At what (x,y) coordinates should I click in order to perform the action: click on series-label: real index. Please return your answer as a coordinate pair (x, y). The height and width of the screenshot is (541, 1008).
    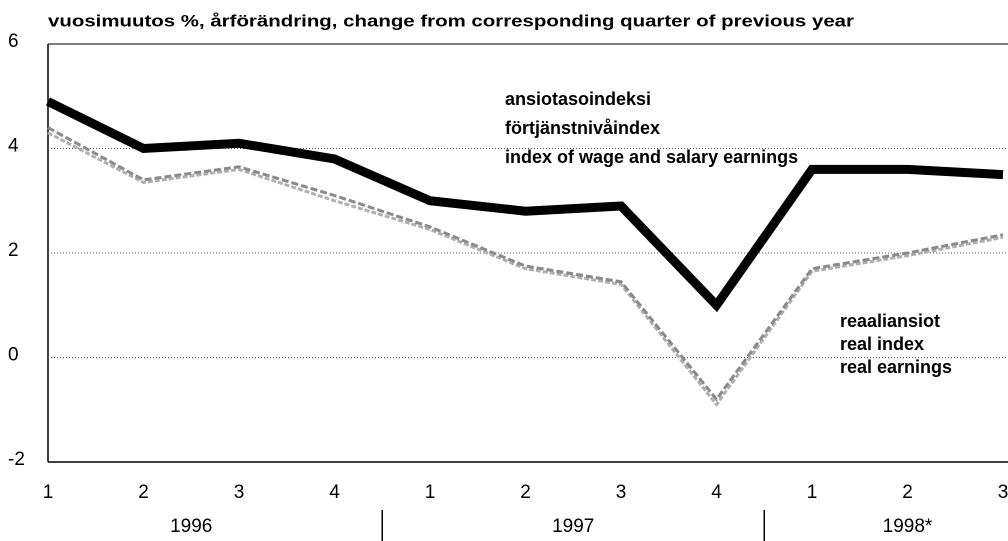
    Looking at the image, I should click on (882, 344).